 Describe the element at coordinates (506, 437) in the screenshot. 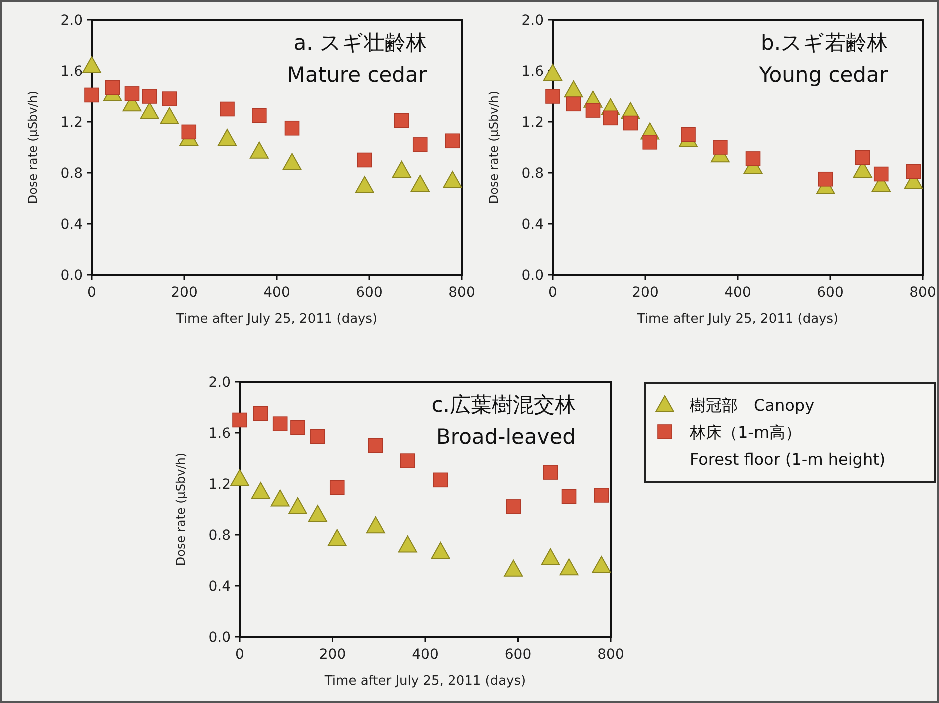

I see `text: Broad-leaved` at that location.